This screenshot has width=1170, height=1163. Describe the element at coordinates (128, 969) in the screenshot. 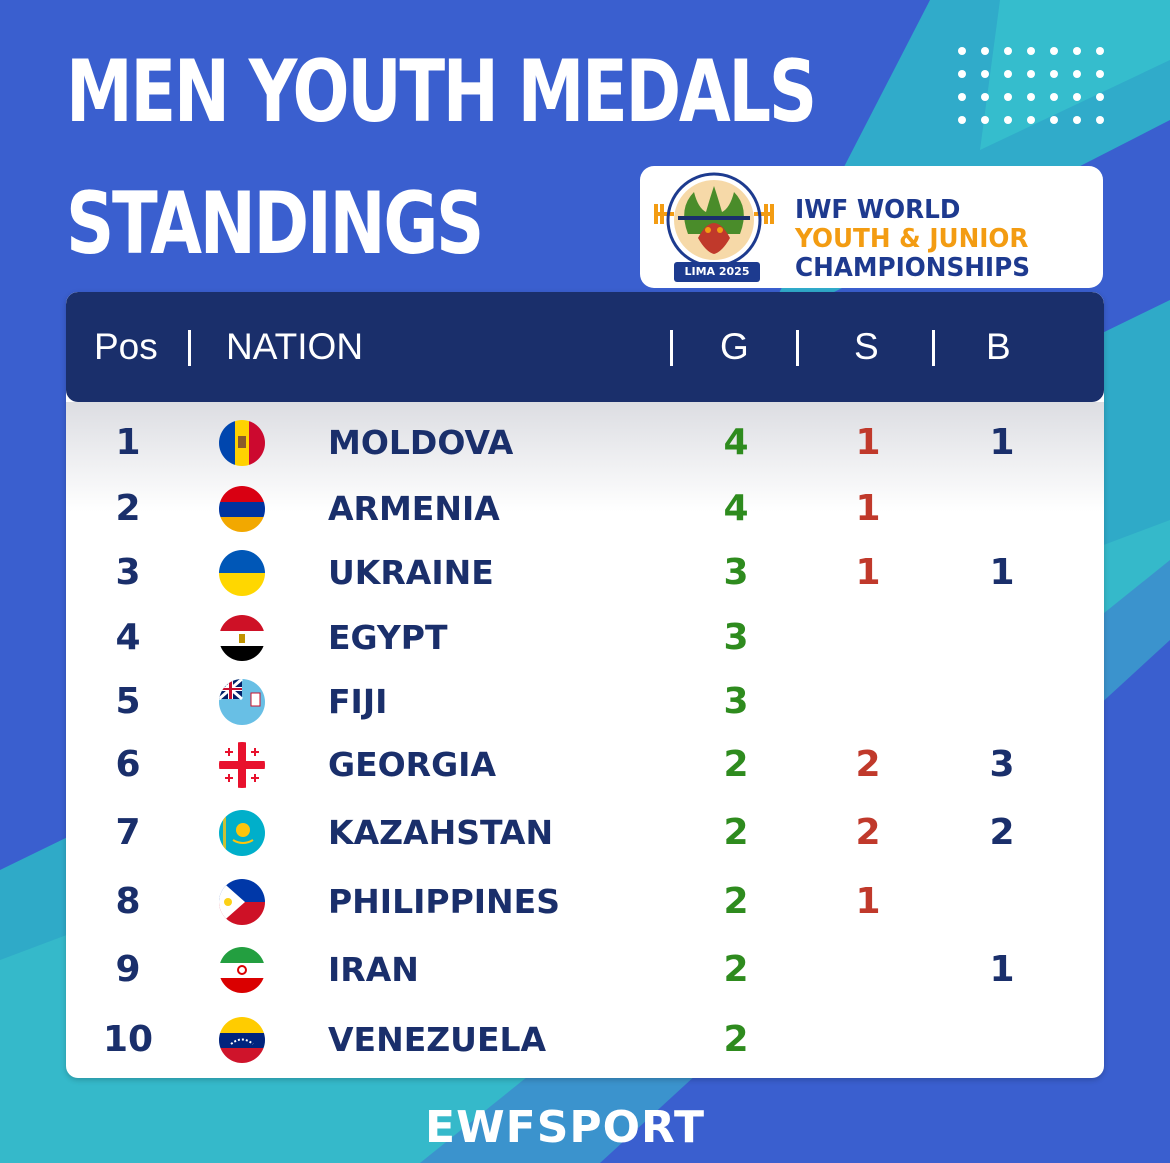

I see `row-position: 9` at that location.